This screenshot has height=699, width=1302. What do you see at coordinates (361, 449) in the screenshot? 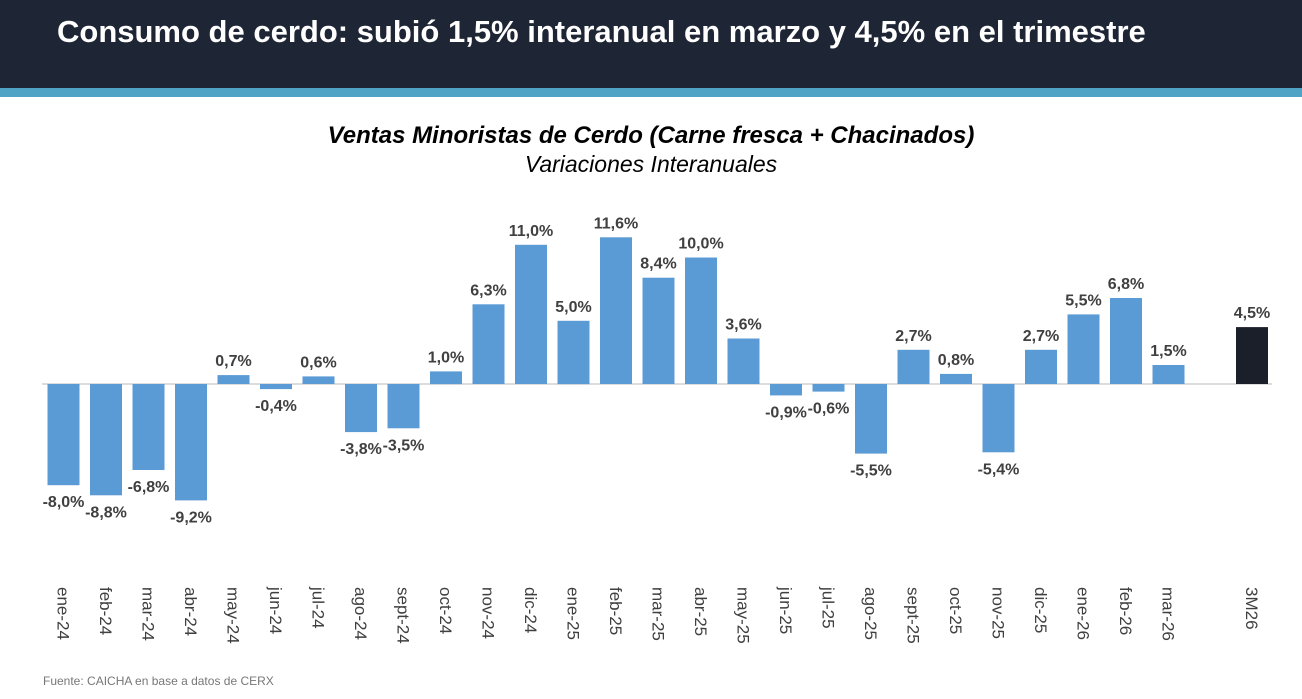
I see `data-label-ago-24: -3,8%` at bounding box center [361, 449].